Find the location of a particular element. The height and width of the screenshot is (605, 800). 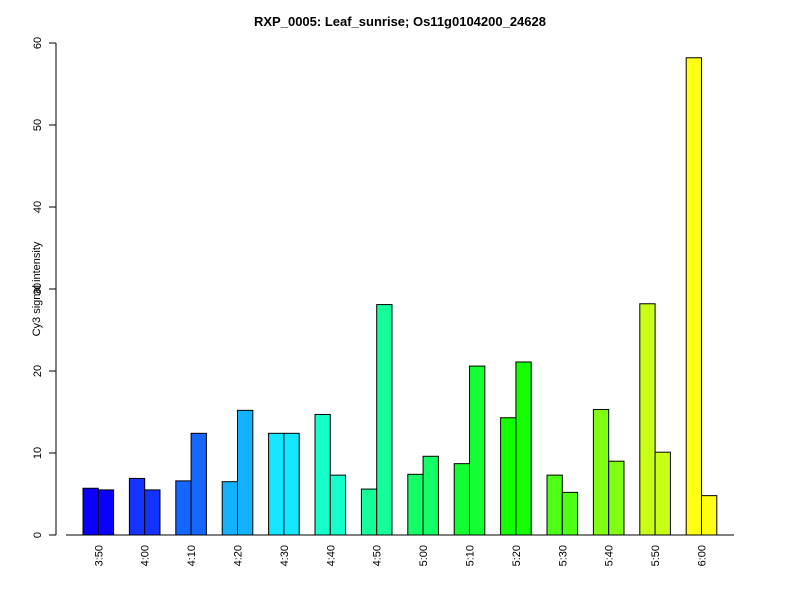

y-axis: 0 10 20 30 40 50 60 is located at coordinates (44, 287).